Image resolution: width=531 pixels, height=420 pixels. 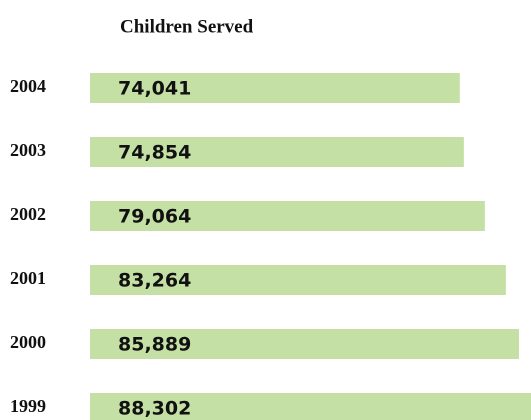 I want to click on category-label: 2002, so click(x=28, y=214).